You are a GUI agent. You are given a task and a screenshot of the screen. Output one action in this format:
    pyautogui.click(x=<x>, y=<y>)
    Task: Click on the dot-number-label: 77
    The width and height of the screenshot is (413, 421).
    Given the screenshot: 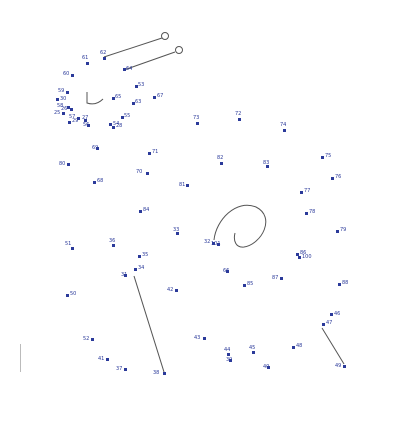 What is the action you would take?
    pyautogui.click(x=307, y=191)
    